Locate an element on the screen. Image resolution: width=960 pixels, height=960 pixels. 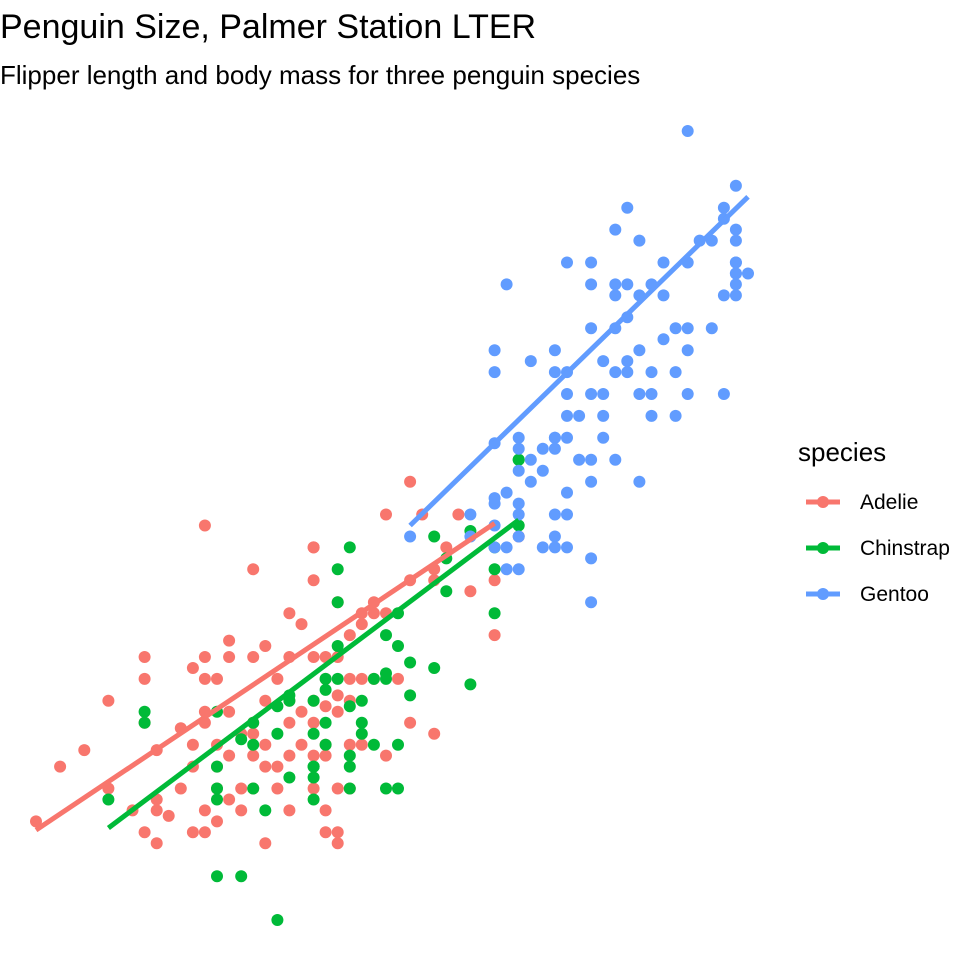
legend-item-adelie: Adelie is located at coordinates (862, 502).